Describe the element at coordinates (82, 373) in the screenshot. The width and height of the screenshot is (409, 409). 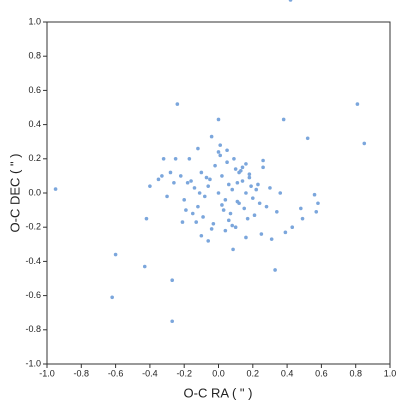
I see `x-tick-label: -0.8` at that location.